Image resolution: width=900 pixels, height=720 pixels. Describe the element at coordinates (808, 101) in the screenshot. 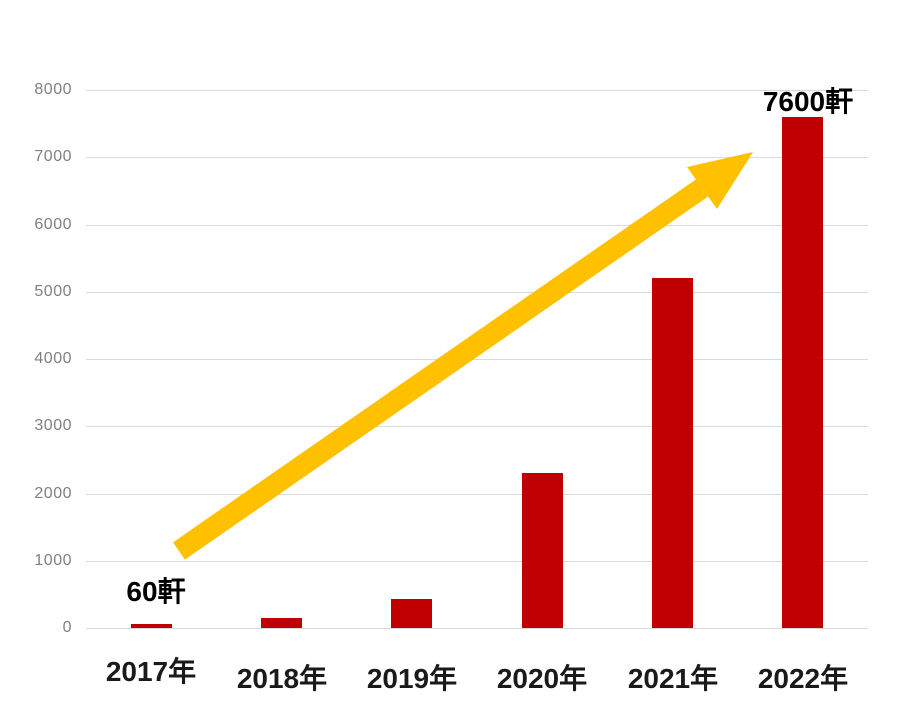

I see `annotation-label: 7600軒` at that location.